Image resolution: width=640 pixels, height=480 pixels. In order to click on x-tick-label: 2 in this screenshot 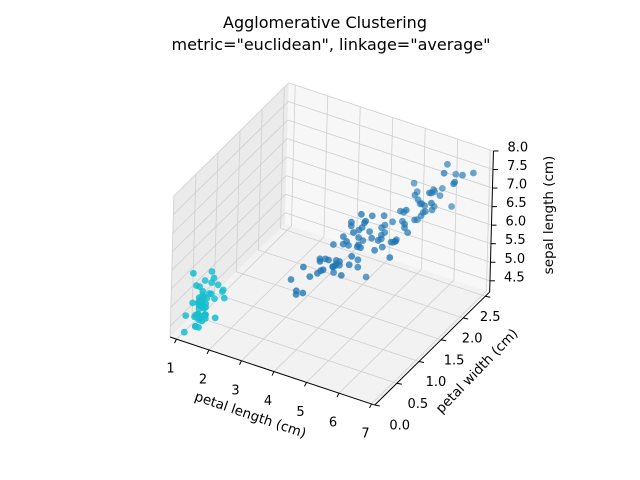, I will do `click(203, 379)`.